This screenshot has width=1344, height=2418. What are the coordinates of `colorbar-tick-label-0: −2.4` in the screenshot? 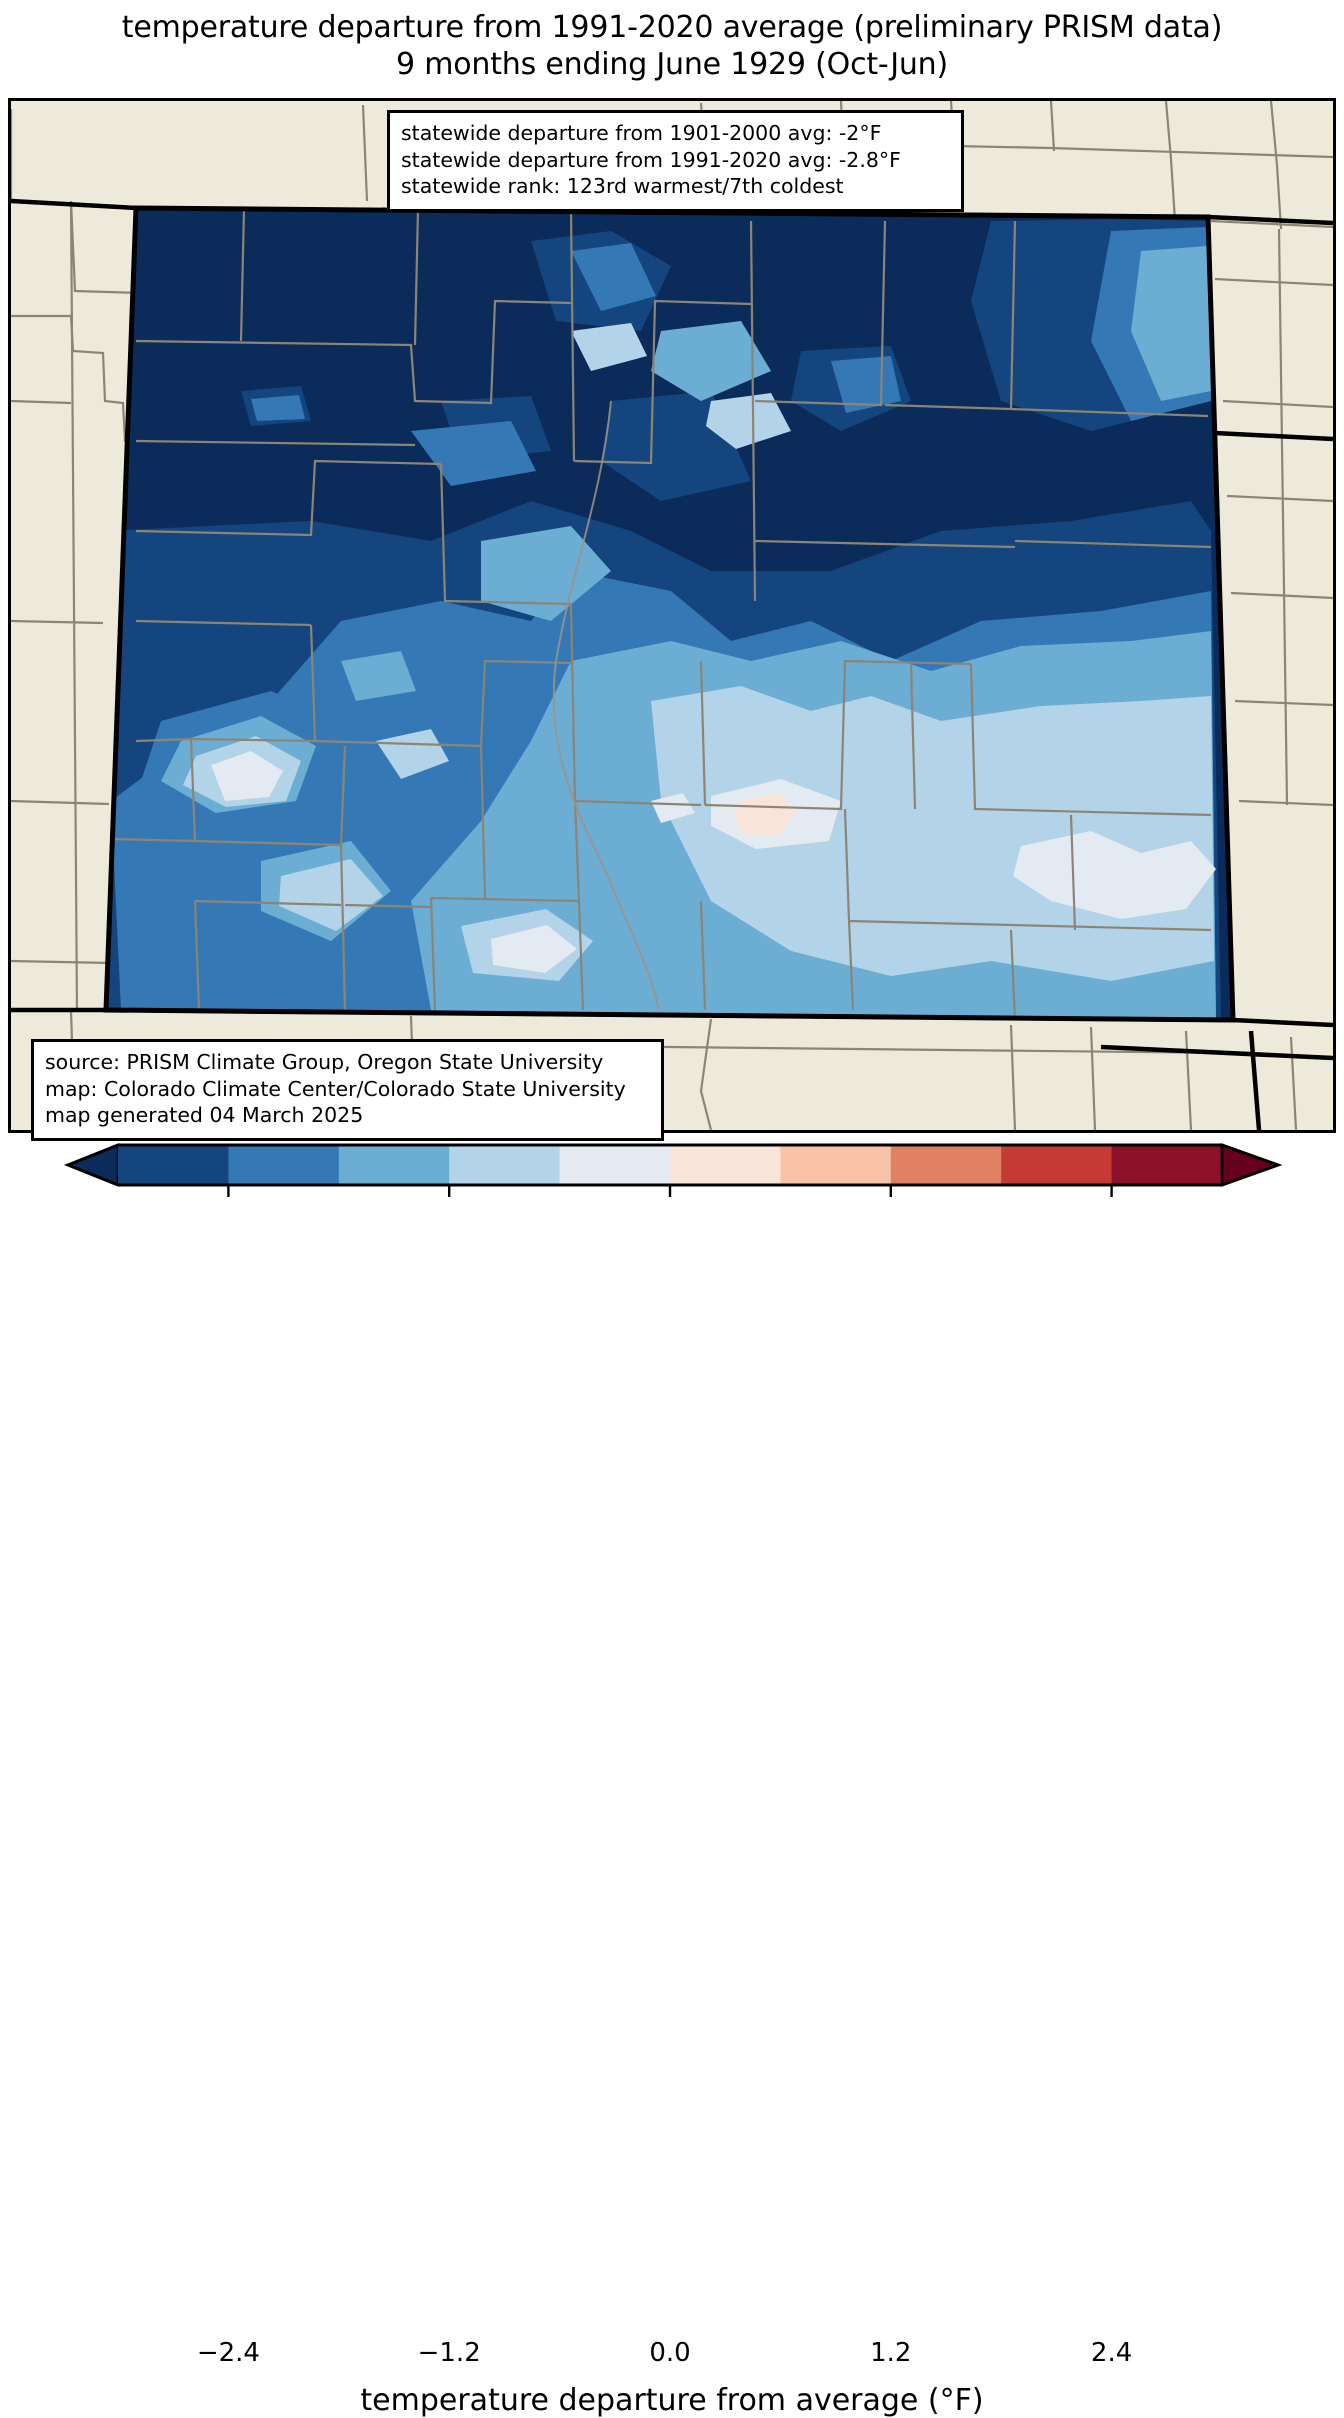 It's located at (228, 2353).